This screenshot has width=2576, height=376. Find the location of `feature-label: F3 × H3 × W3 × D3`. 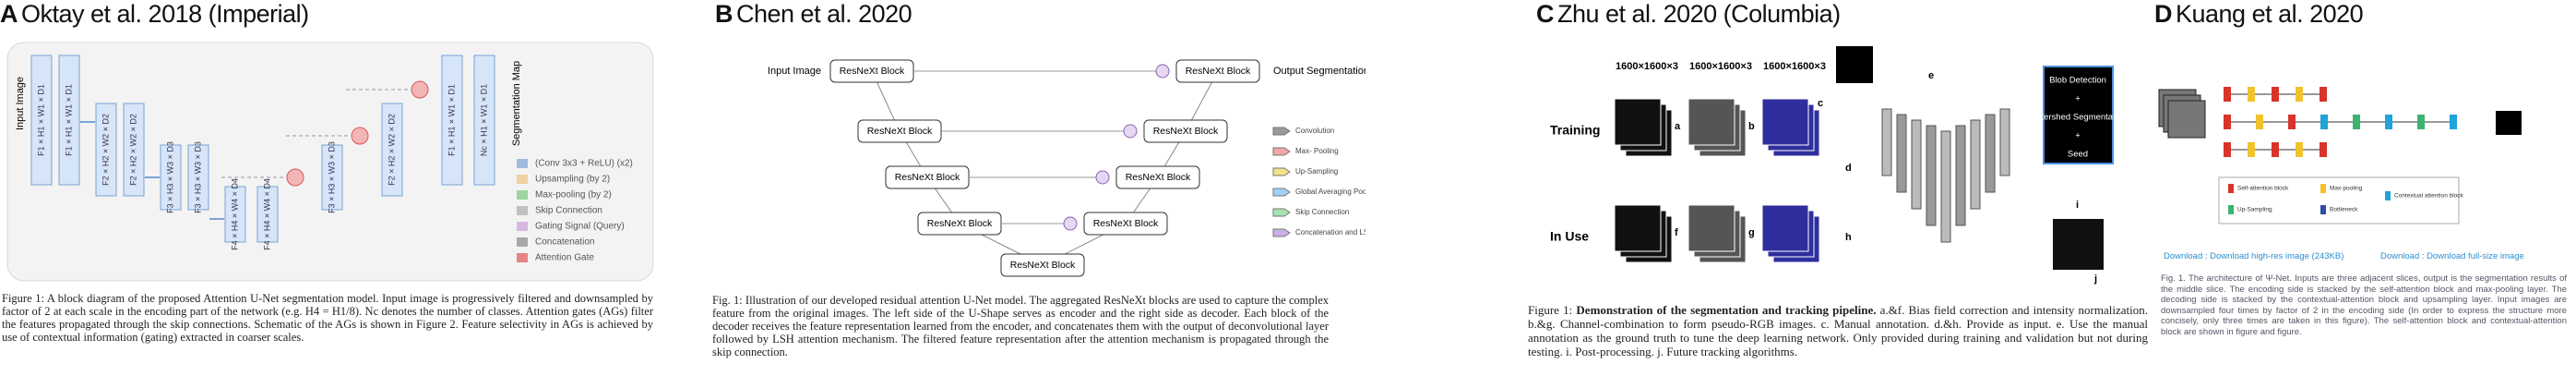

feature-label: F3 × H3 × W3 × D3 is located at coordinates (169, 177).